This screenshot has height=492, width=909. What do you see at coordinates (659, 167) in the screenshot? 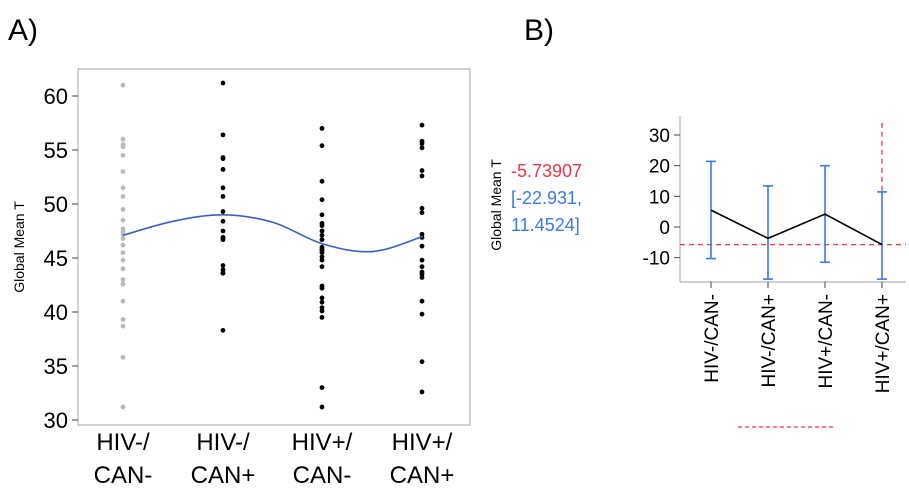
I see `b-y-tick-label: 20` at bounding box center [659, 167].